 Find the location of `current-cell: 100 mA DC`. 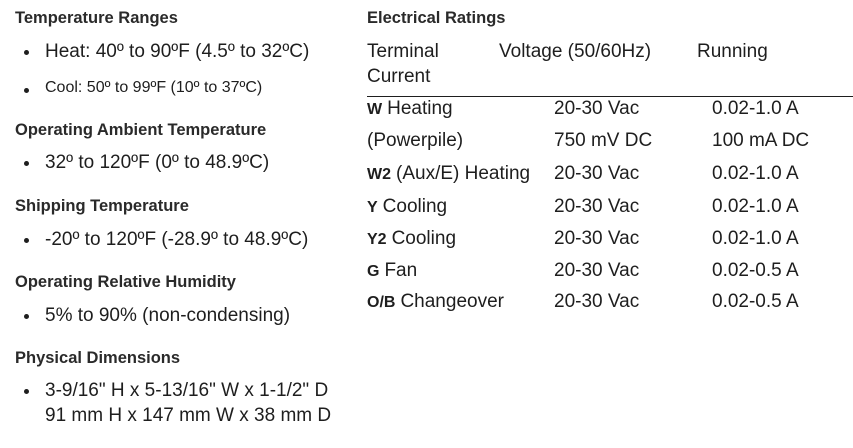

current-cell: 100 mA DC is located at coordinates (761, 140).